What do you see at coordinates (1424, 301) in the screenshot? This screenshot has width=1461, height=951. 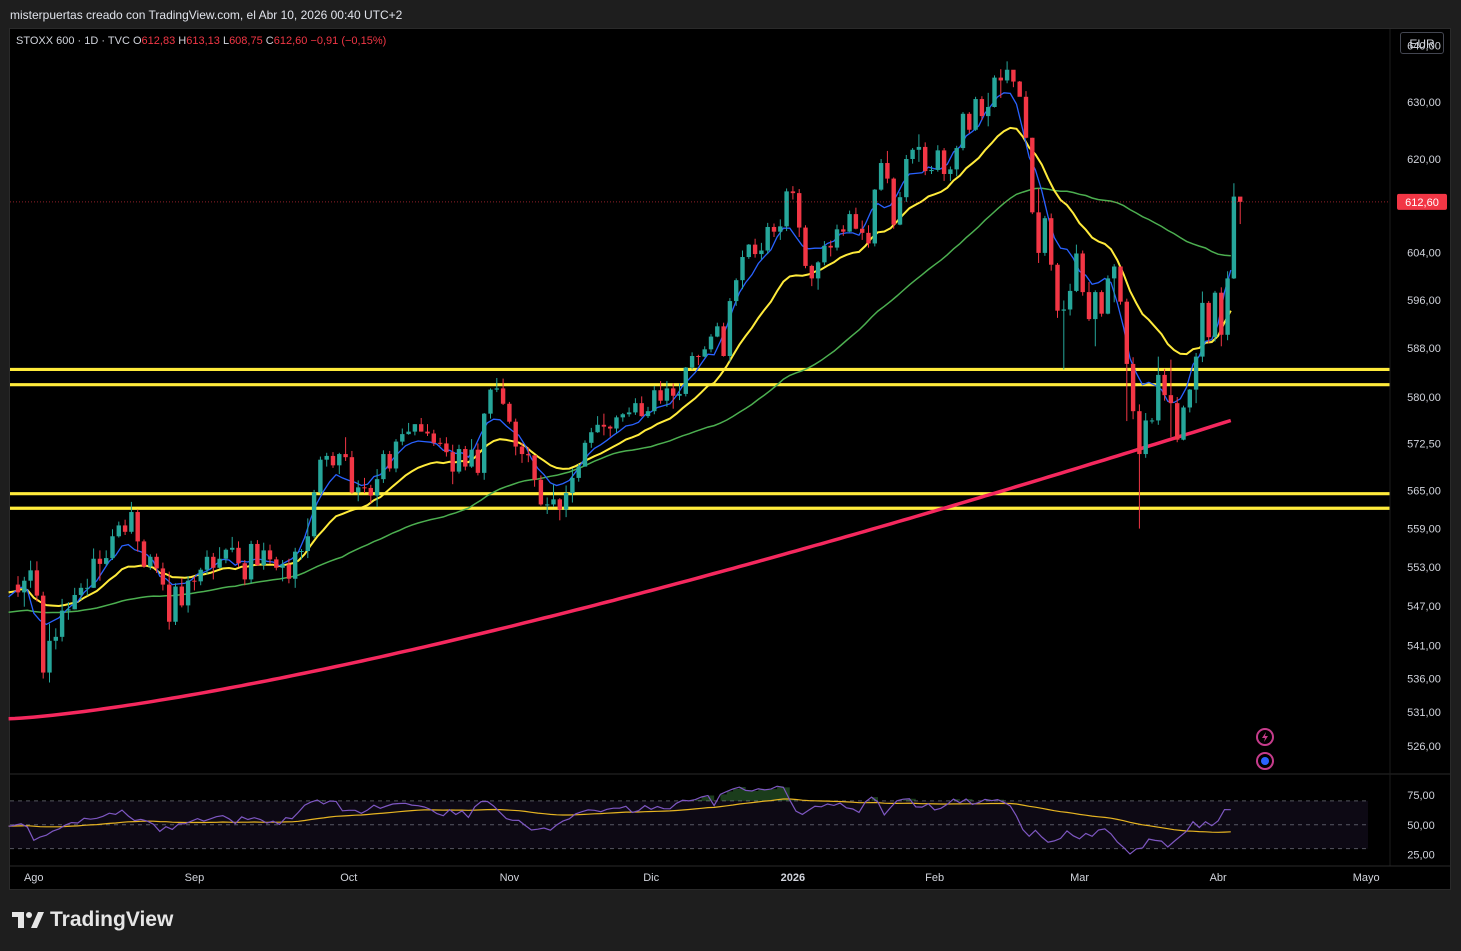 I see `price-tick-label: 596,00` at bounding box center [1424, 301].